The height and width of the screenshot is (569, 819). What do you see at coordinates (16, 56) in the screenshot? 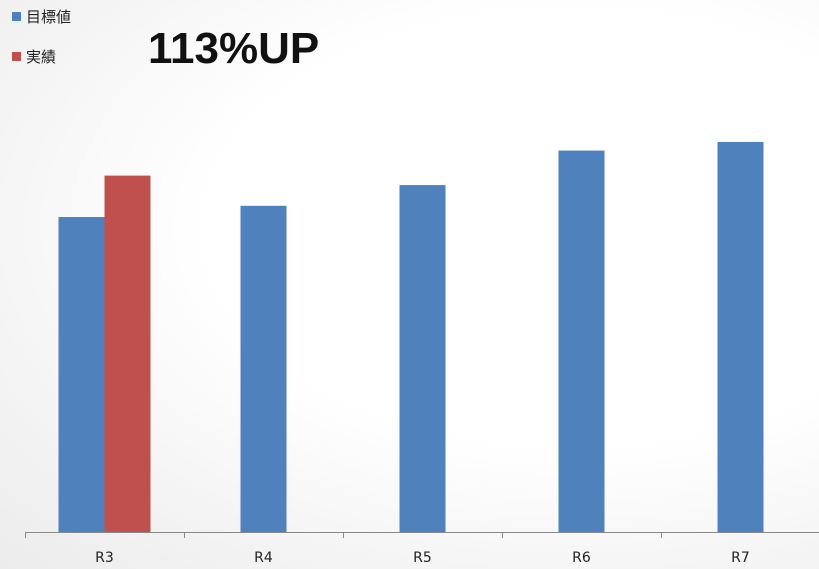
I see `legend-swatch-actual` at bounding box center [16, 56].